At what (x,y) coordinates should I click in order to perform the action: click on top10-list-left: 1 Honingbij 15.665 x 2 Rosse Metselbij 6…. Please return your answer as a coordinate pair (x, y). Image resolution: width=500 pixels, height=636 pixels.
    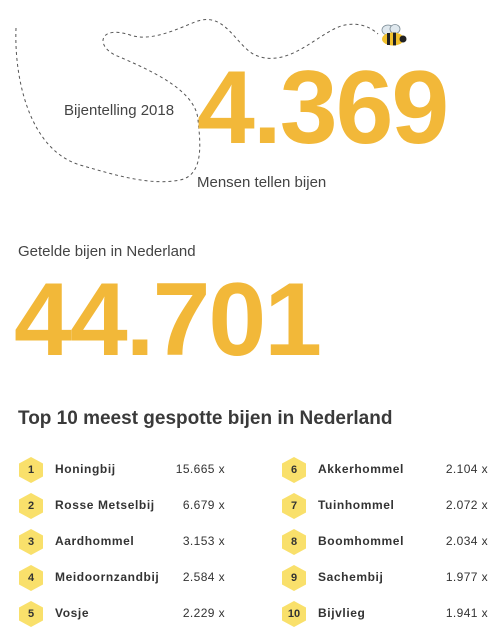
    Looking at the image, I should click on (130, 546).